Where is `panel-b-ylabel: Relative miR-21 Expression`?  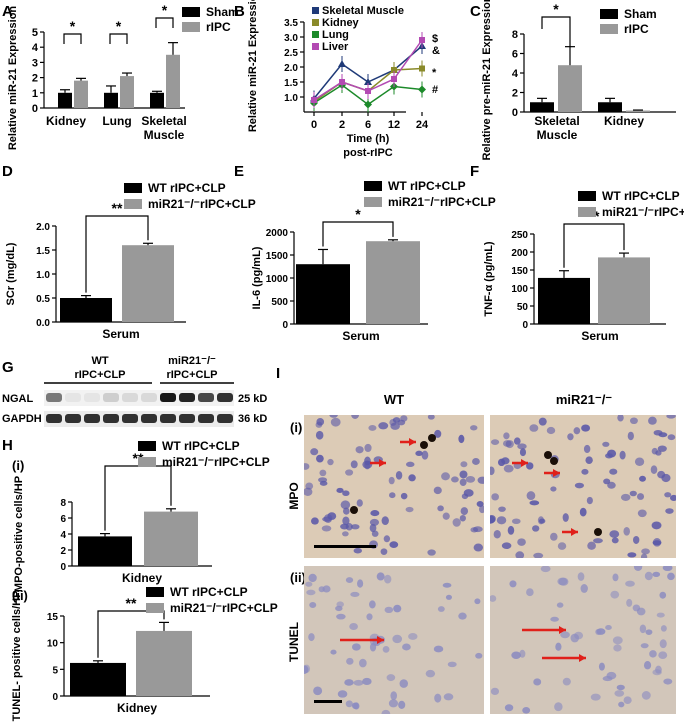
panel-b-ylabel: Relative miR-21 Expression is located at coordinates (253, 66).